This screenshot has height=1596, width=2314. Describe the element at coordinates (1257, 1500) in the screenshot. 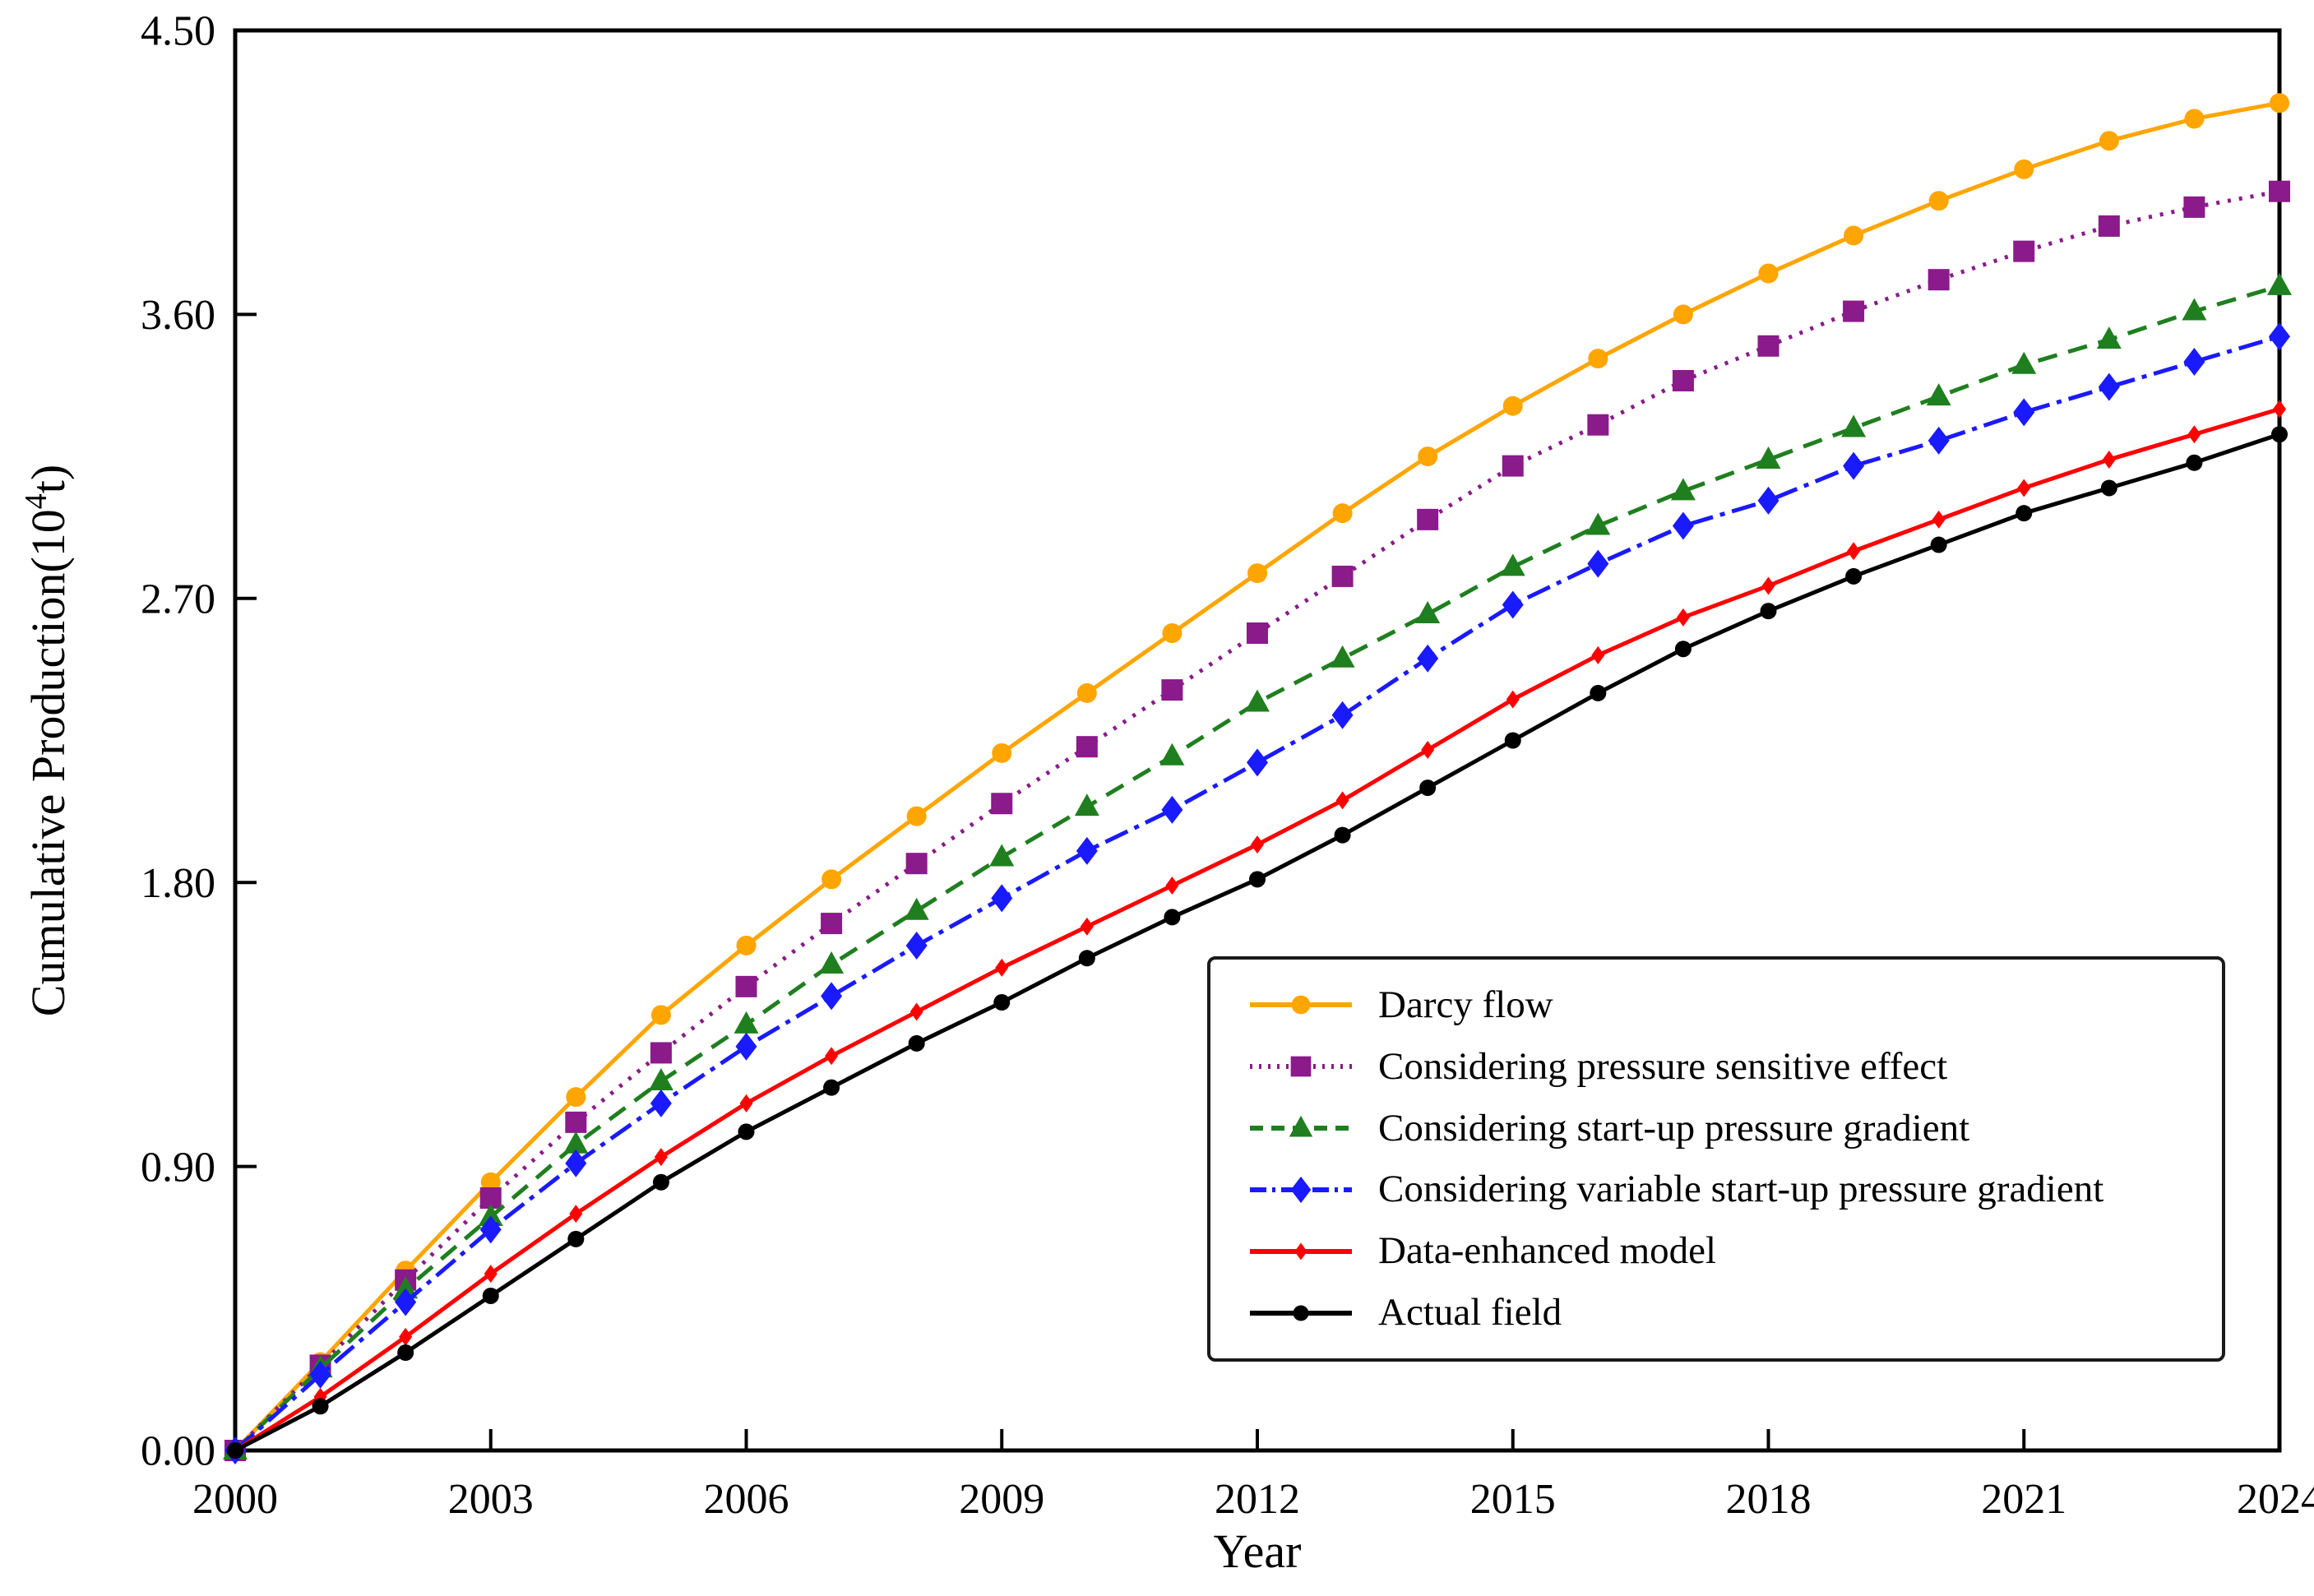

I see `x-tick-label: 2012` at that location.